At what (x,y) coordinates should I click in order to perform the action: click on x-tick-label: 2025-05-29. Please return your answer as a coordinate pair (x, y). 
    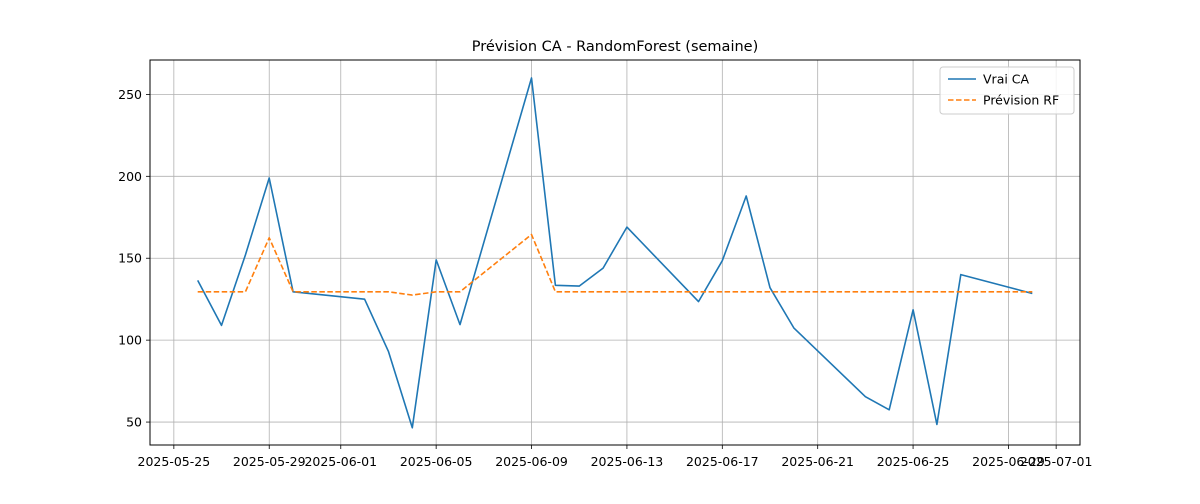
    Looking at the image, I should click on (269, 461).